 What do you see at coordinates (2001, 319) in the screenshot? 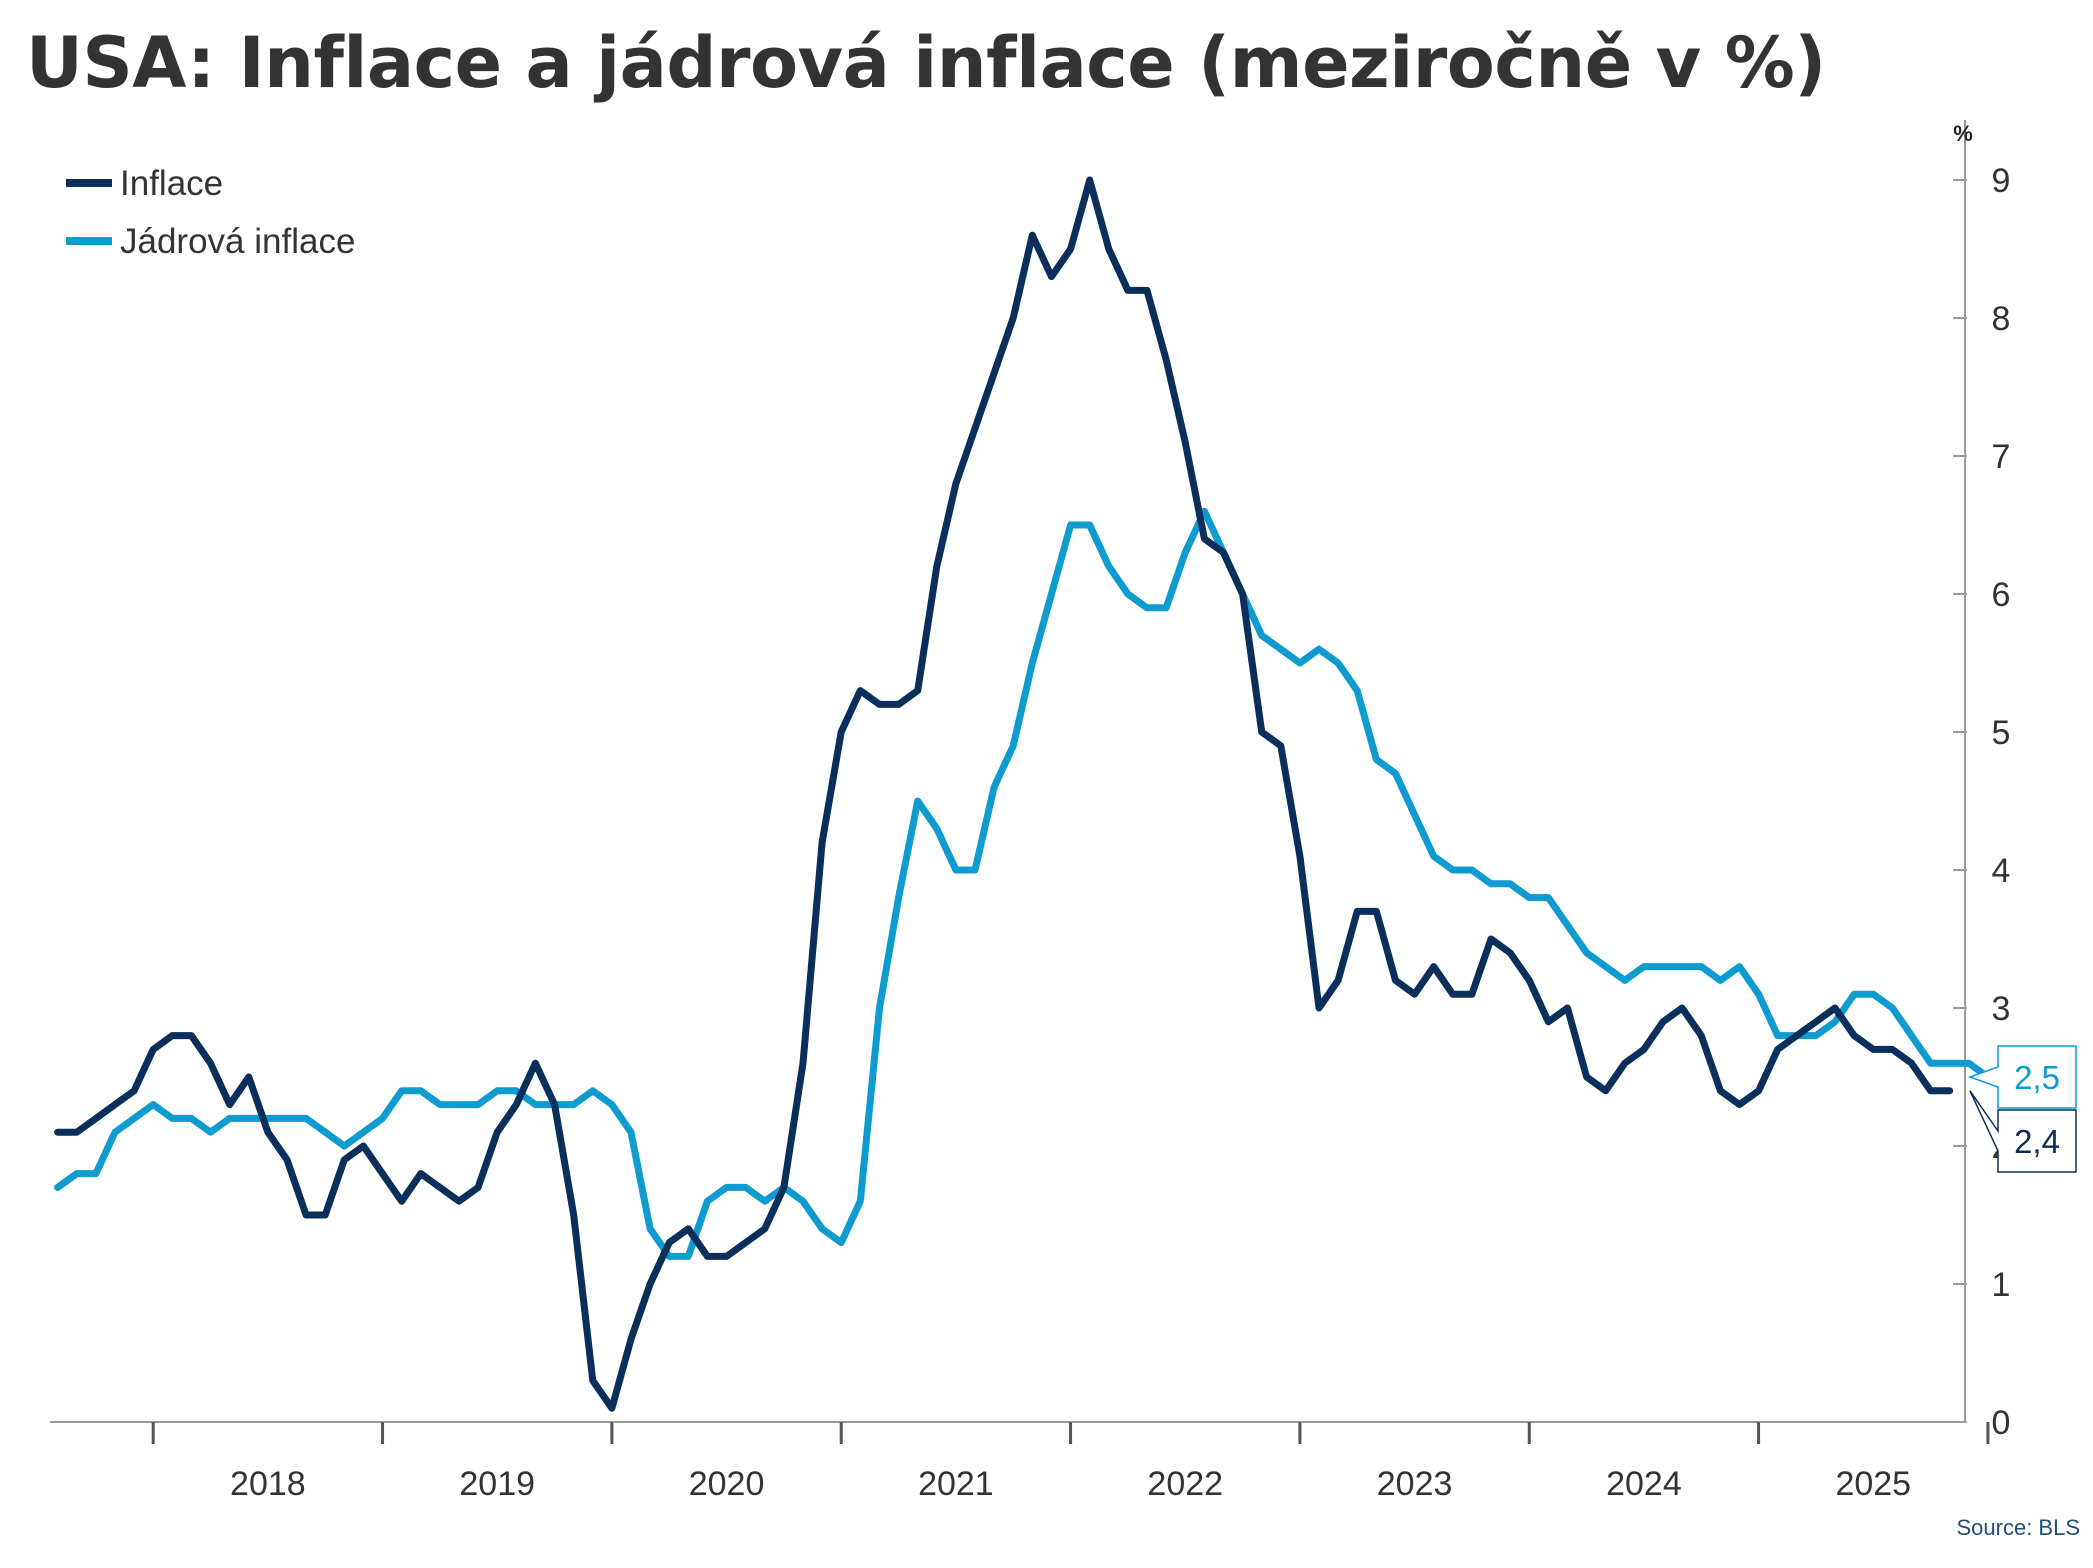
I see `y-tick-label: 8` at bounding box center [2001, 319].